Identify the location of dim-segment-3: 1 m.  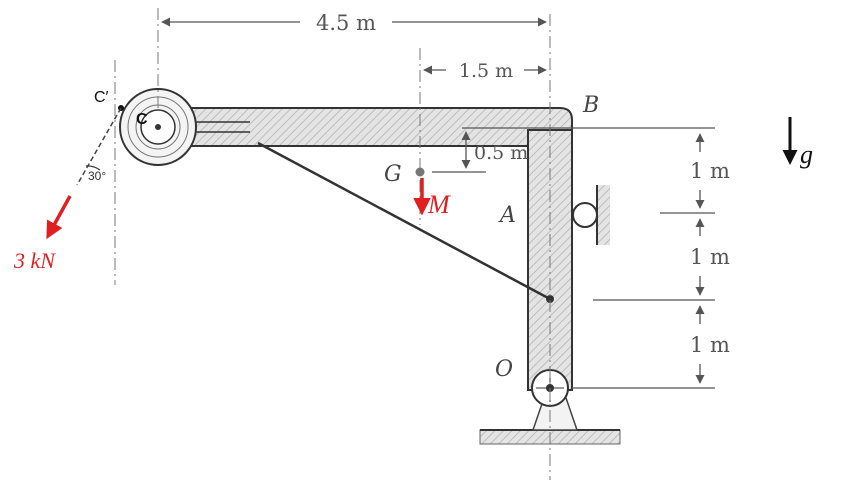
(710, 345).